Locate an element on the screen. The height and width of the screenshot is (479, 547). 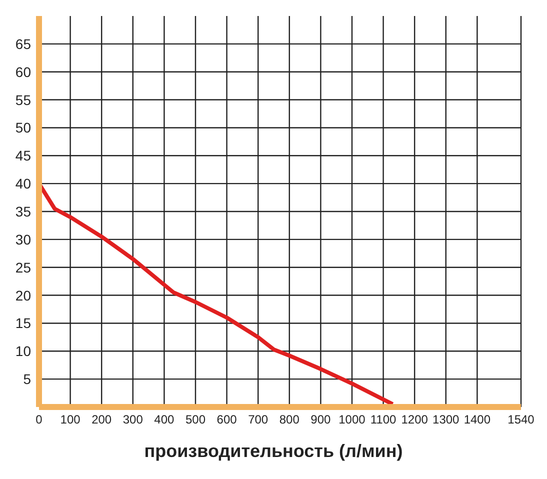
y-tick-label: 60 is located at coordinates (23, 72).